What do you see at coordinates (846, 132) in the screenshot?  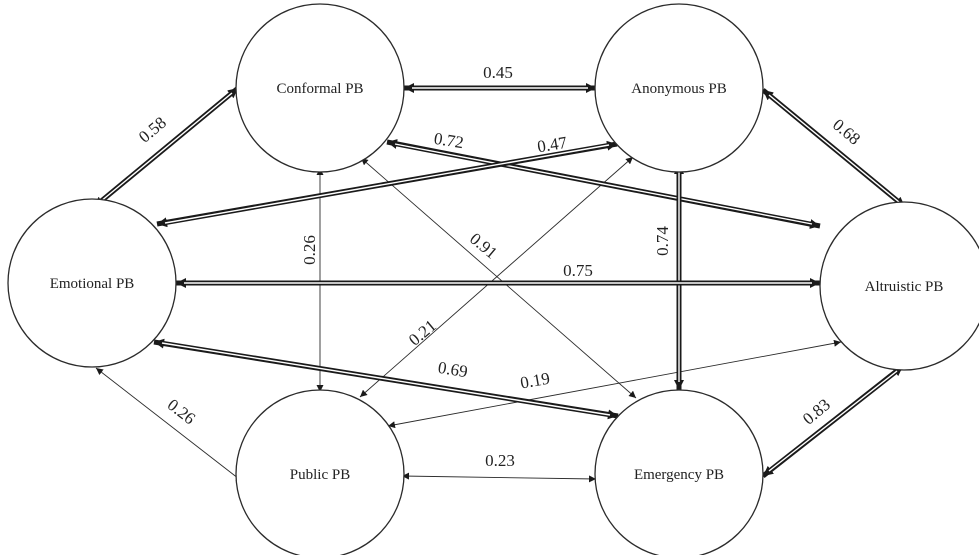 I see `edge-label-anonymous-altruistic: 0.68` at bounding box center [846, 132].